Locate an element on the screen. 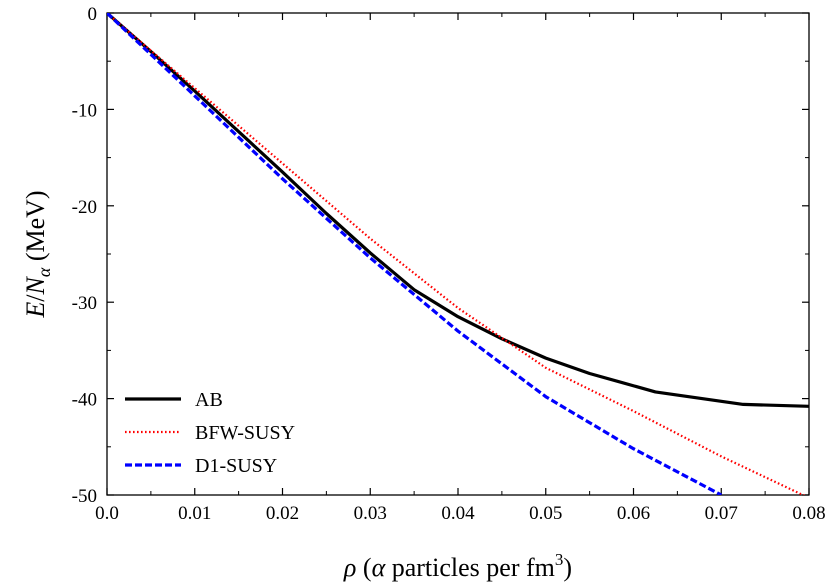  y-tick-label: -50 is located at coordinates (84, 496).